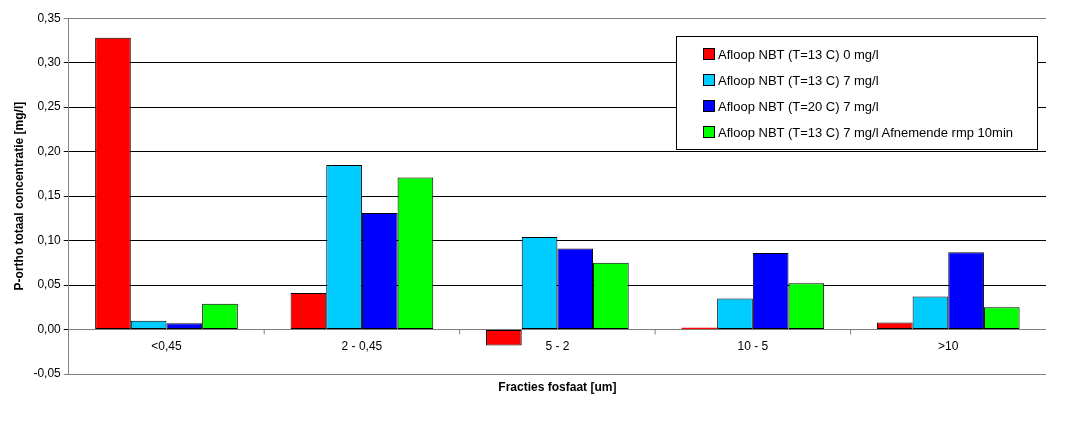 The height and width of the screenshot is (432, 1074). I want to click on x-axis-title: Fracties fosfaat [um], so click(557, 387).